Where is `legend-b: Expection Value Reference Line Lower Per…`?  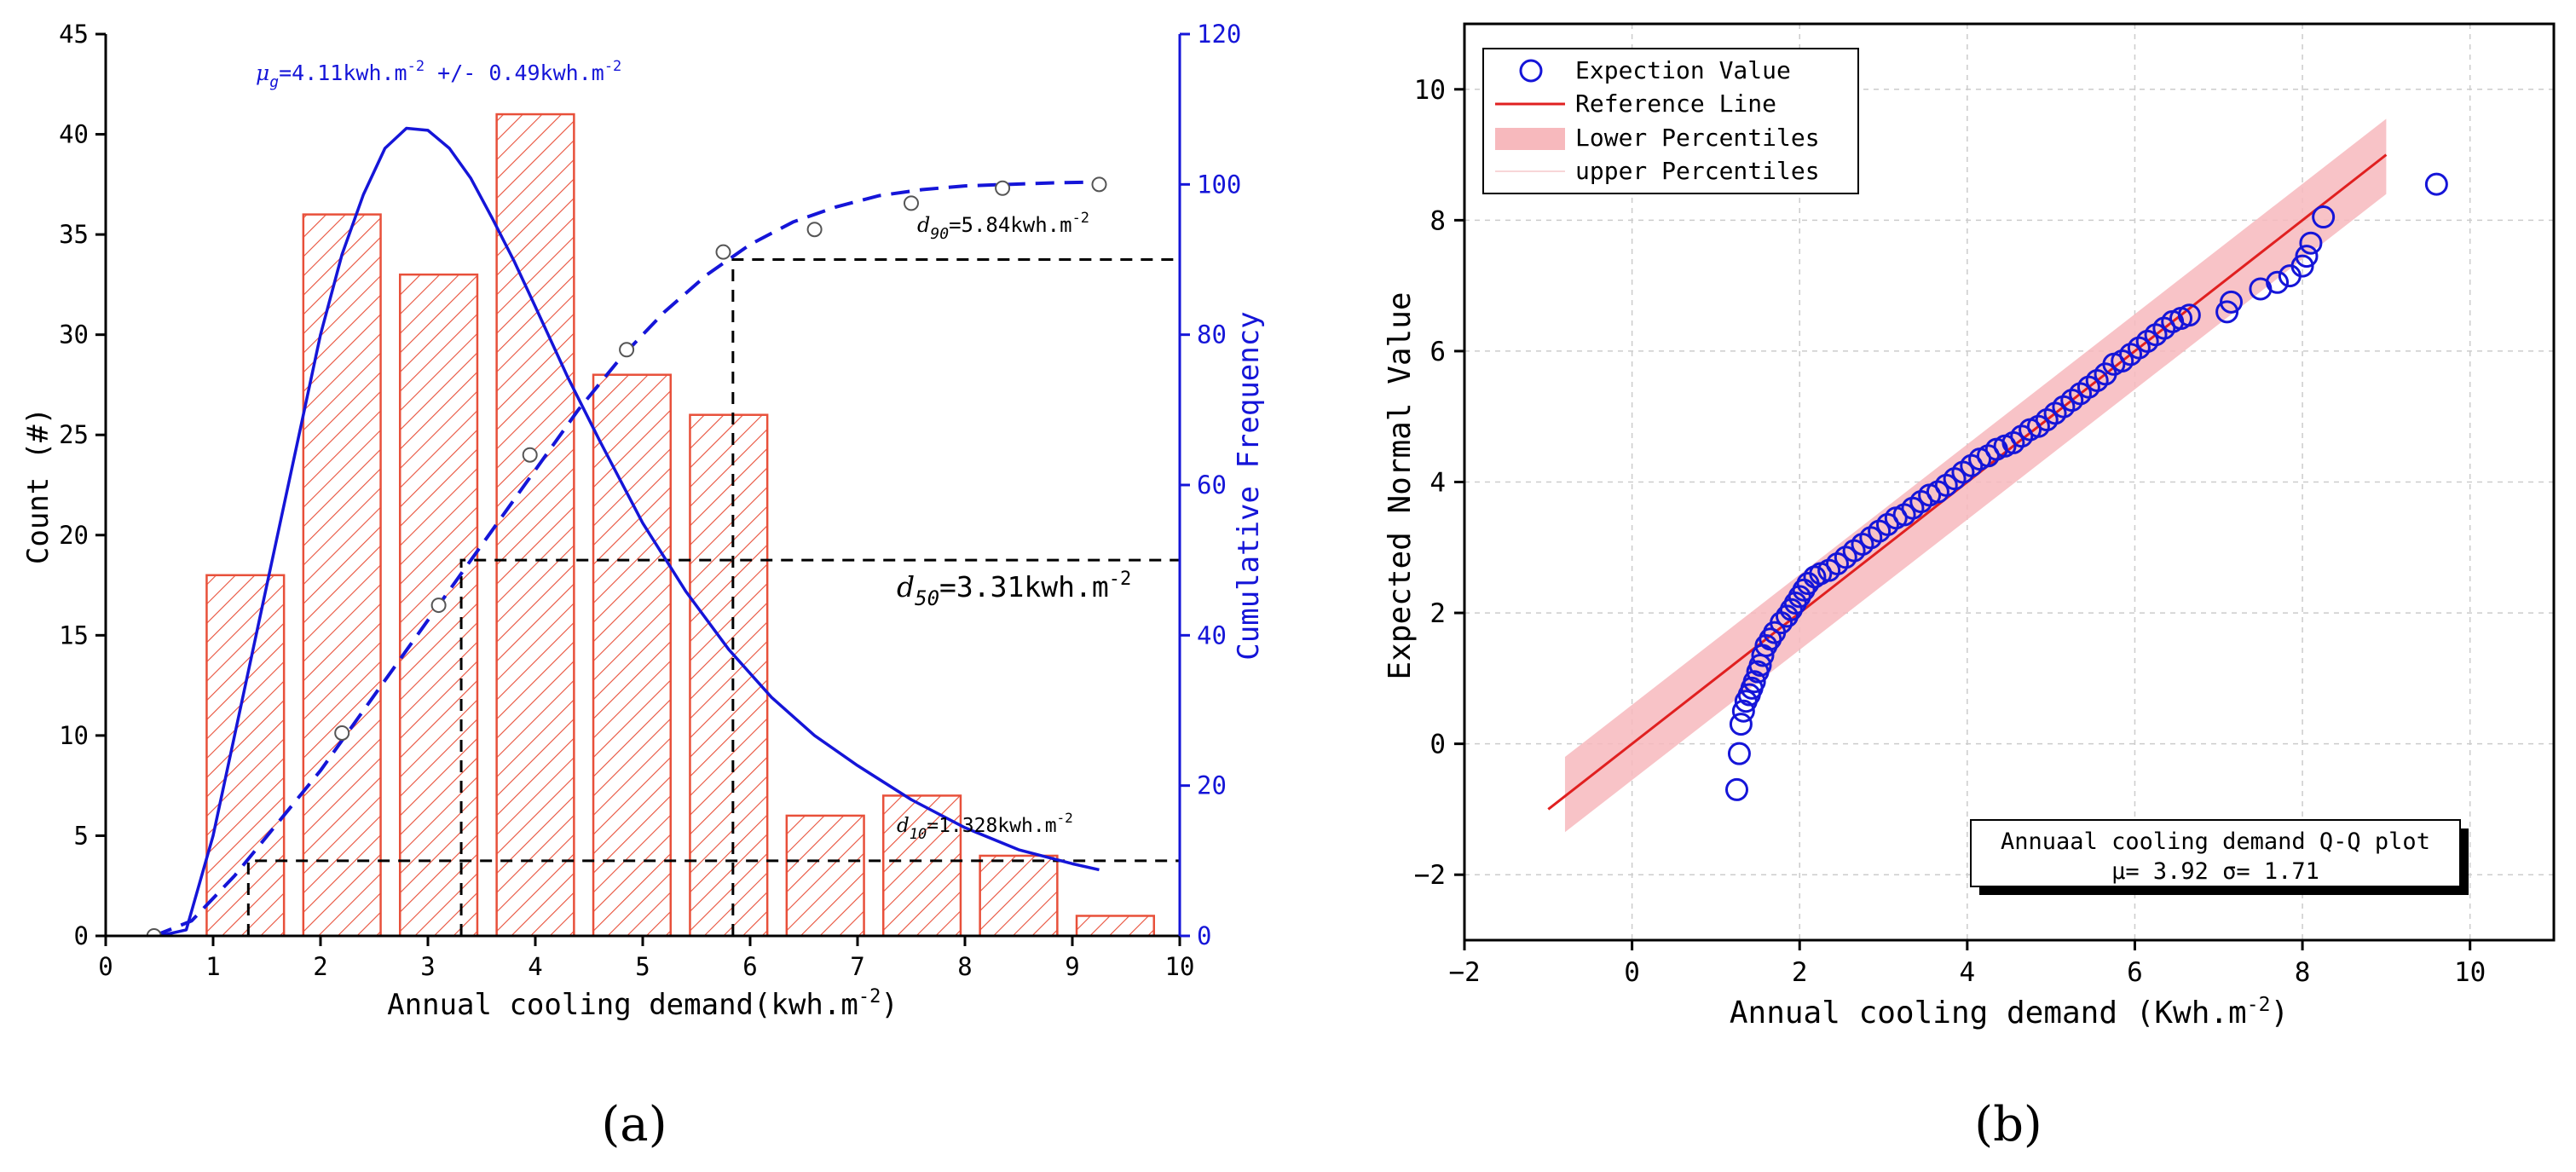
legend-b: Expection Value Reference Line Lower Per… is located at coordinates (1670, 121).